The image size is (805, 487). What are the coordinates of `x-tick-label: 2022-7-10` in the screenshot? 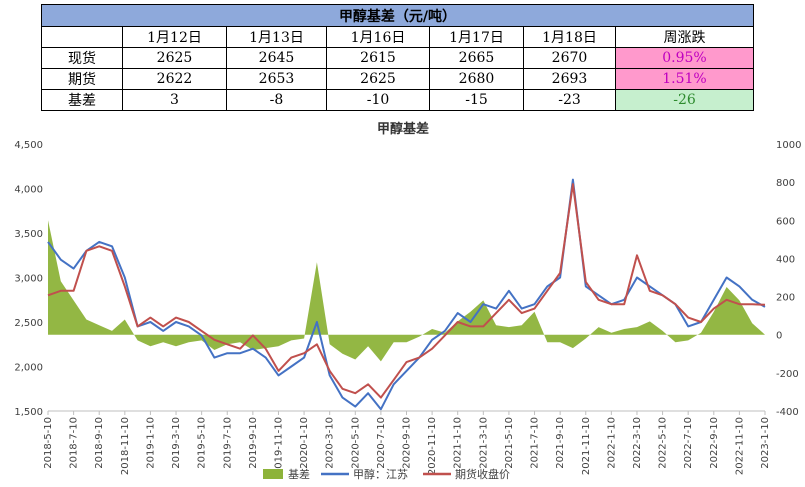 It's located at (688, 443).